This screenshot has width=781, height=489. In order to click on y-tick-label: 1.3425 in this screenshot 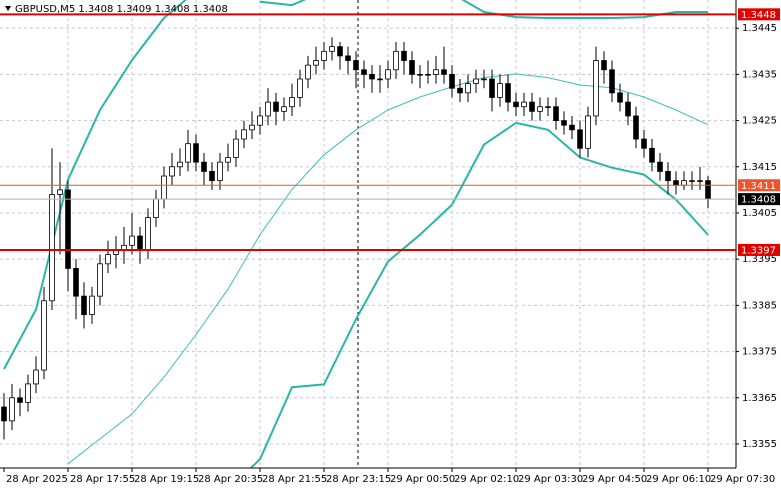, I will do `click(759, 121)`.